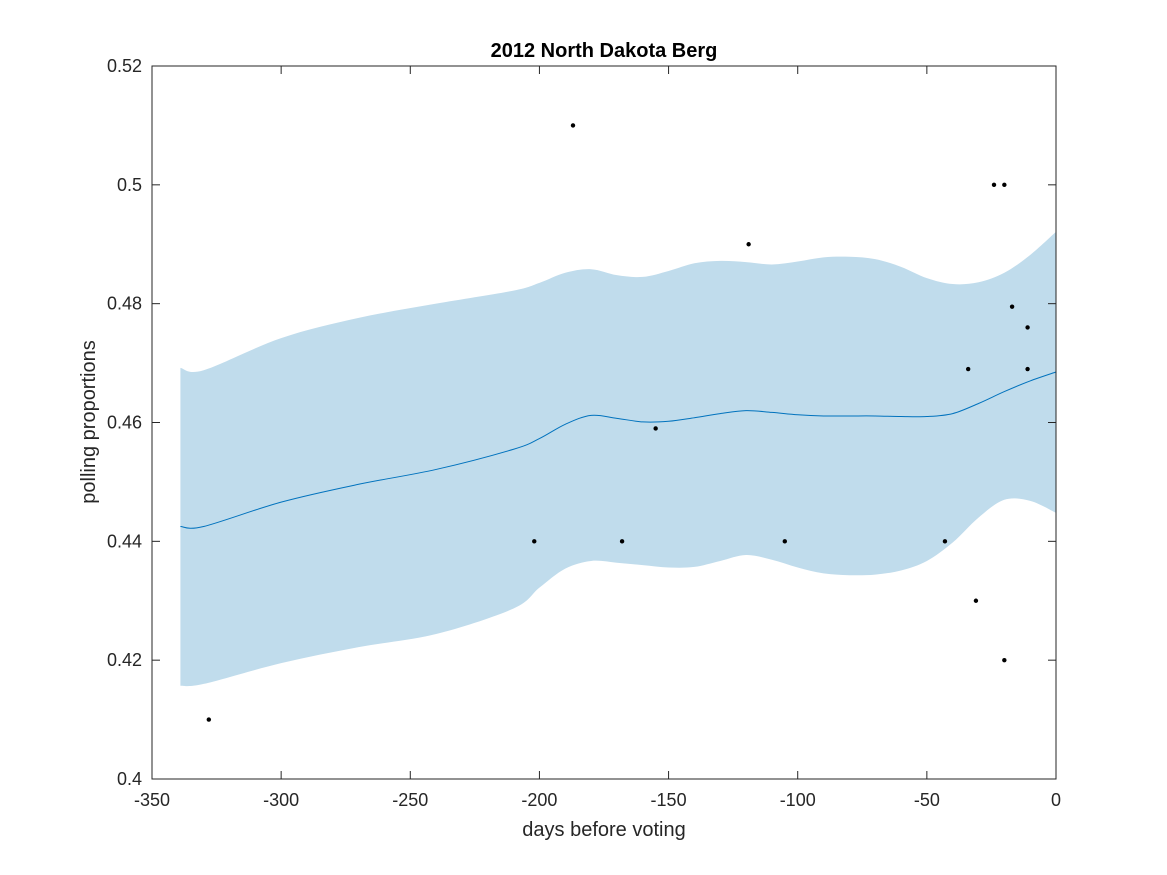 The image size is (1167, 875). Describe the element at coordinates (124, 304) in the screenshot. I see `y-tick-label: 0.48` at that location.